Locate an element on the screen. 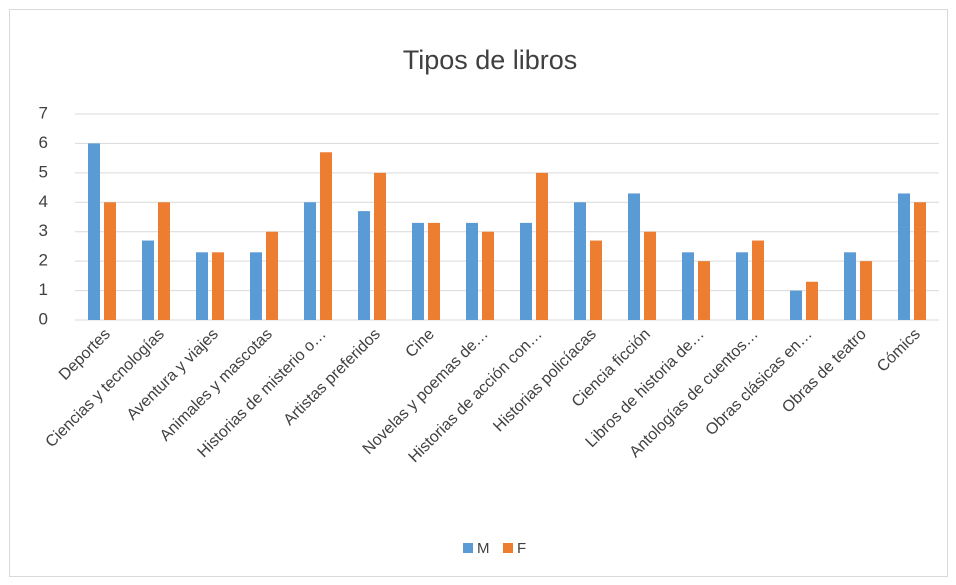  y-tick-label: 1 is located at coordinates (43, 289).